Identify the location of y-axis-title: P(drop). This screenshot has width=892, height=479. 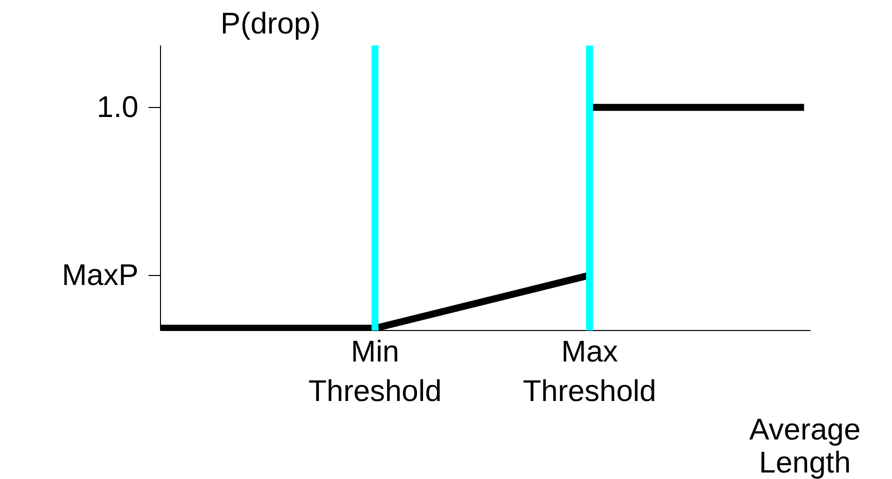
(270, 24).